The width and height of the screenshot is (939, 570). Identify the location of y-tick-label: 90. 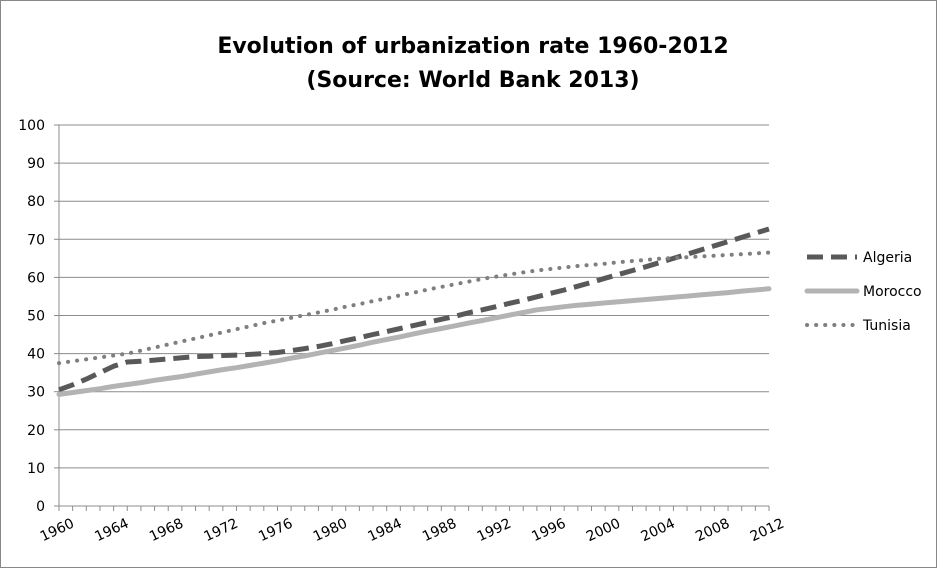
(36, 164).